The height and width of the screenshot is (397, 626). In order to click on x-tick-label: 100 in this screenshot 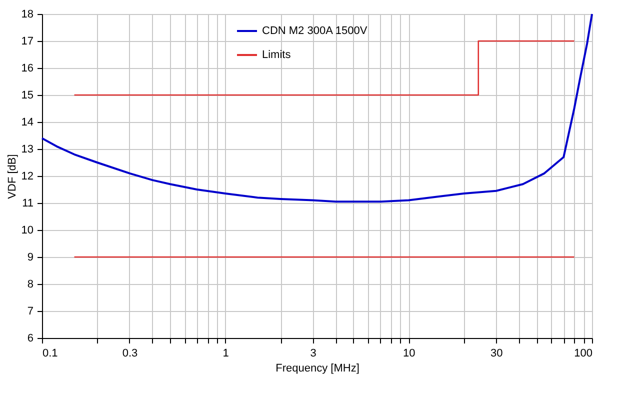, I will do `click(583, 354)`.